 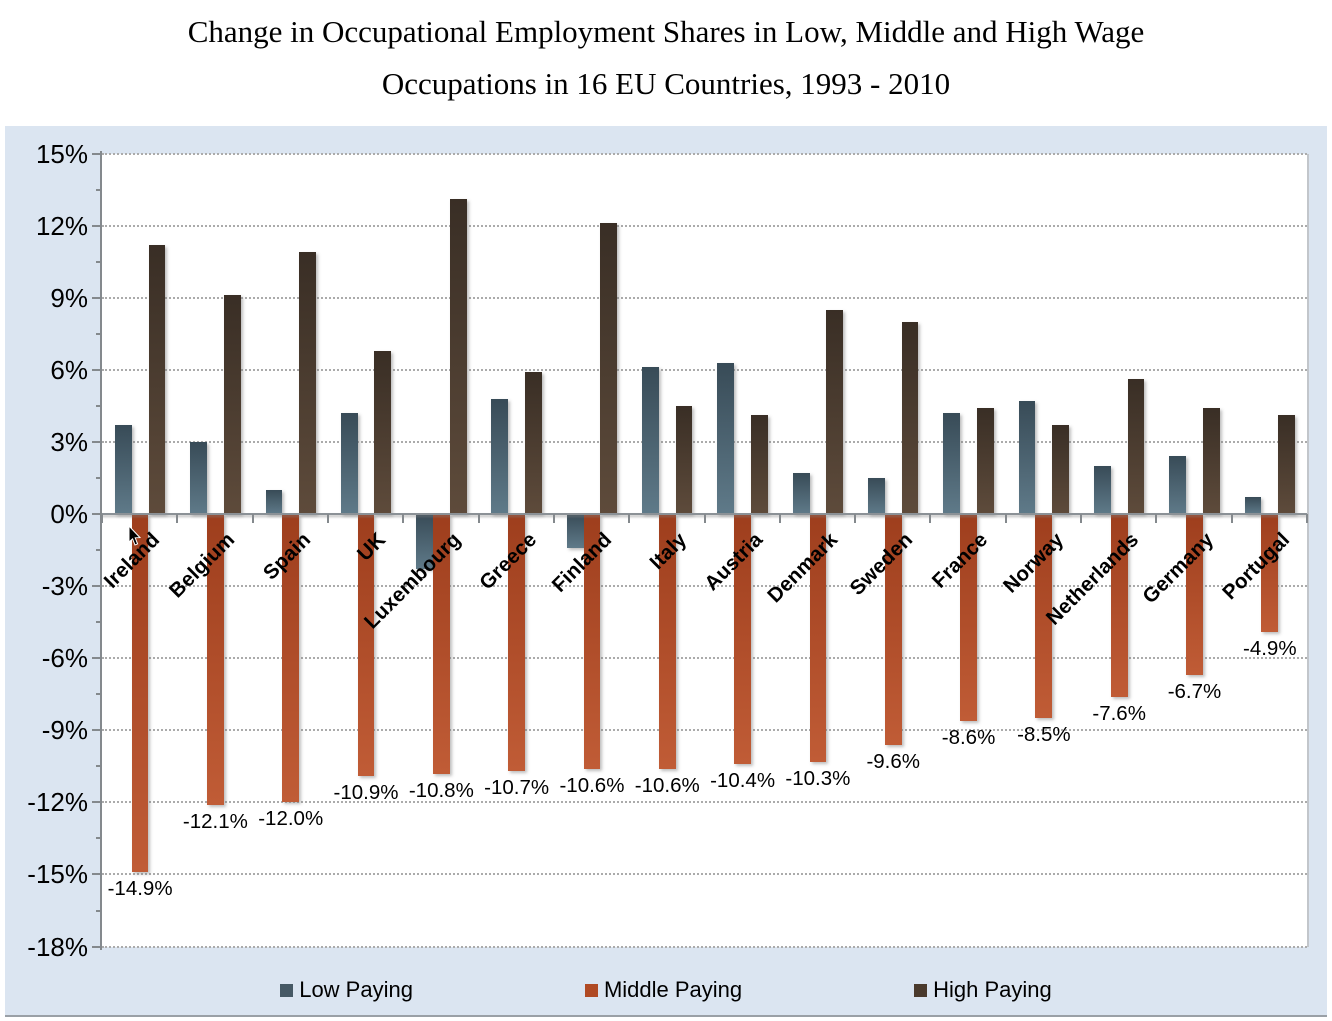 What do you see at coordinates (215, 821) in the screenshot?
I see `data-label-belgium: -12.1%` at bounding box center [215, 821].